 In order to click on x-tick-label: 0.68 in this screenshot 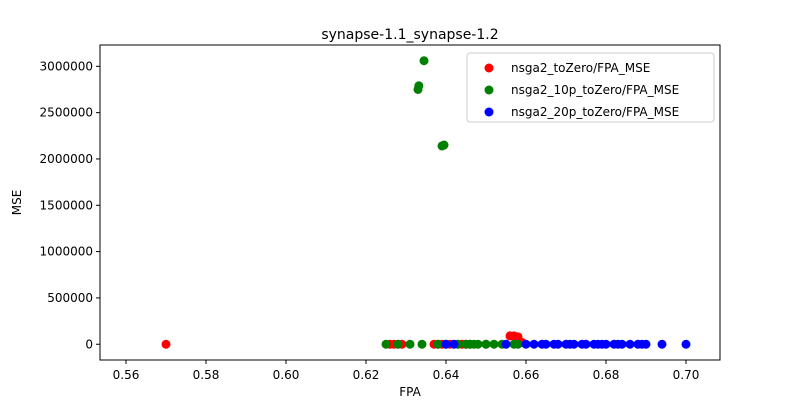, I will do `click(606, 375)`.